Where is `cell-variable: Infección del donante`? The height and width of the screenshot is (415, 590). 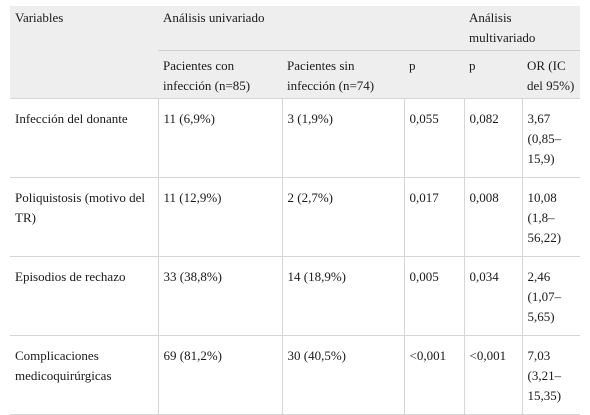 cell-variable: Infección del donante is located at coordinates (84, 138).